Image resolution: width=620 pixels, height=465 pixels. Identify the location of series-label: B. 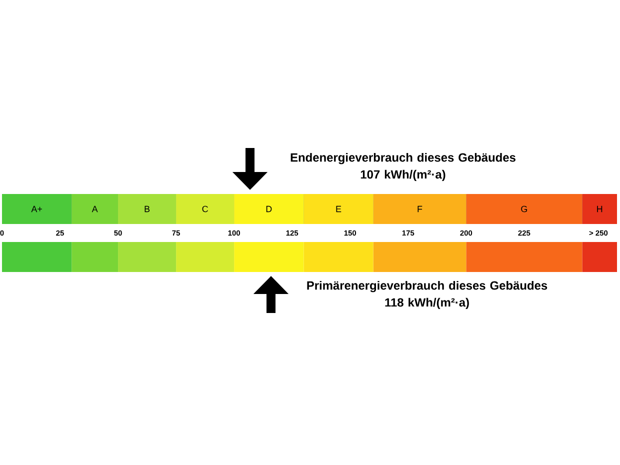
(147, 209).